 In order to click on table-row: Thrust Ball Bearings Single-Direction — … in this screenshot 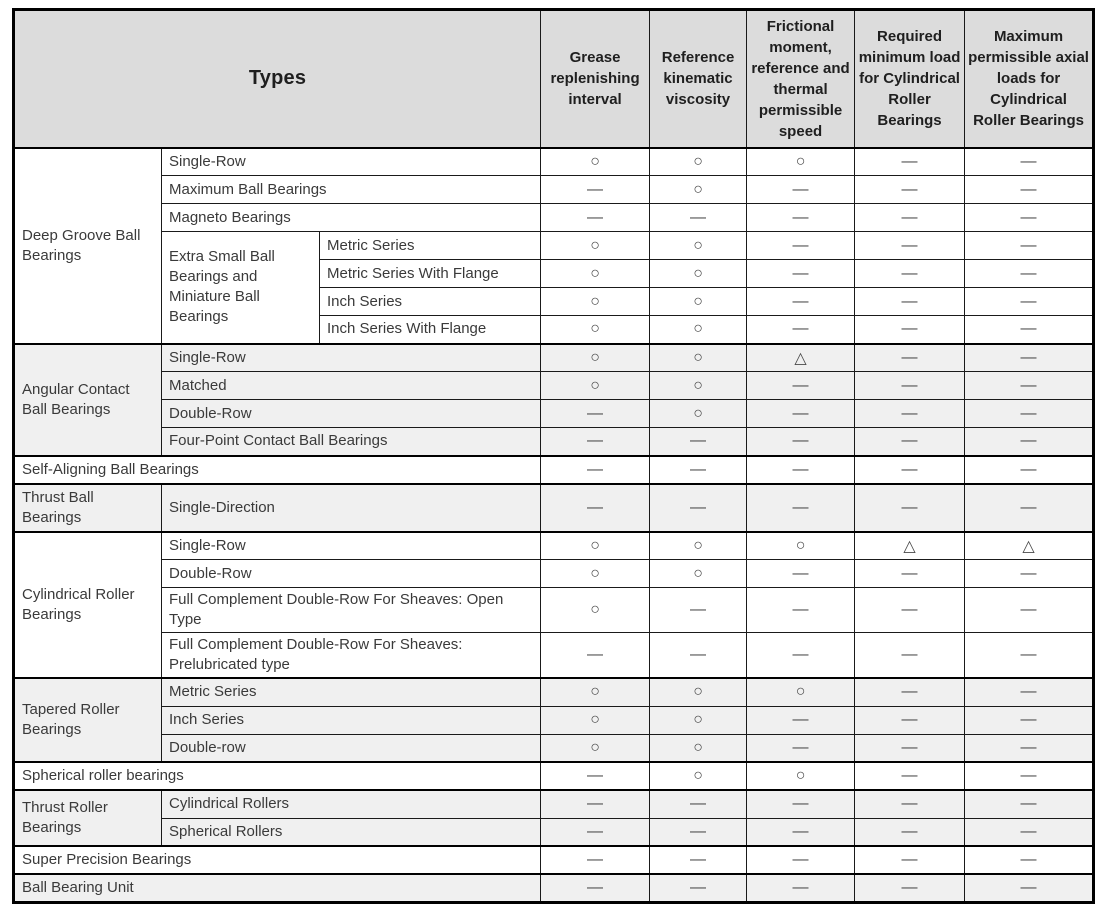, I will do `click(554, 507)`.